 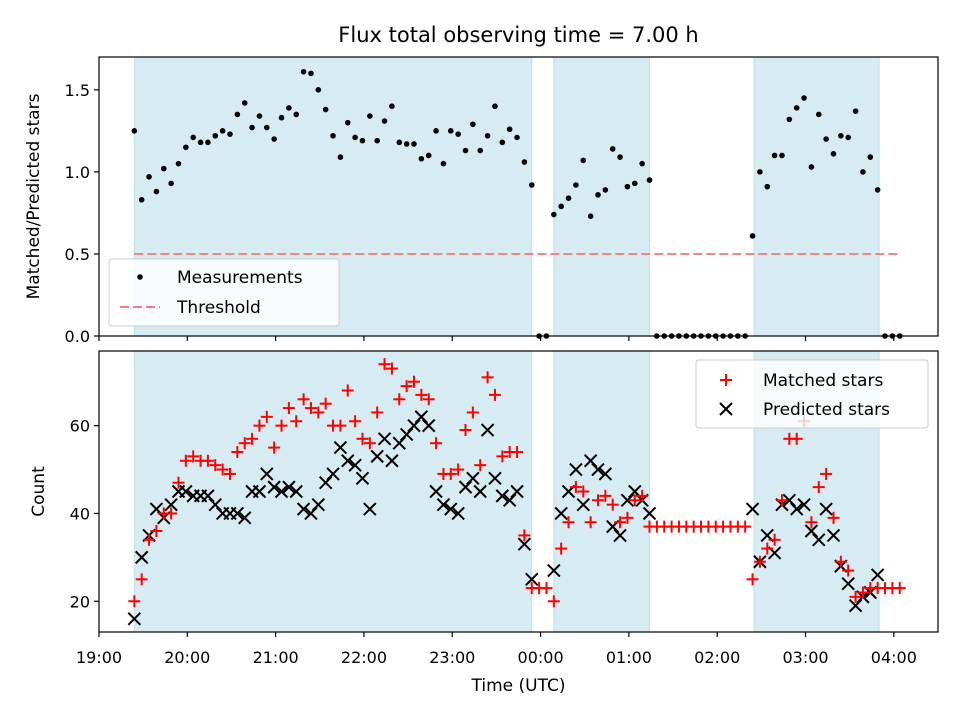 I want to click on xtick-label: 21:00, so click(x=276, y=657).